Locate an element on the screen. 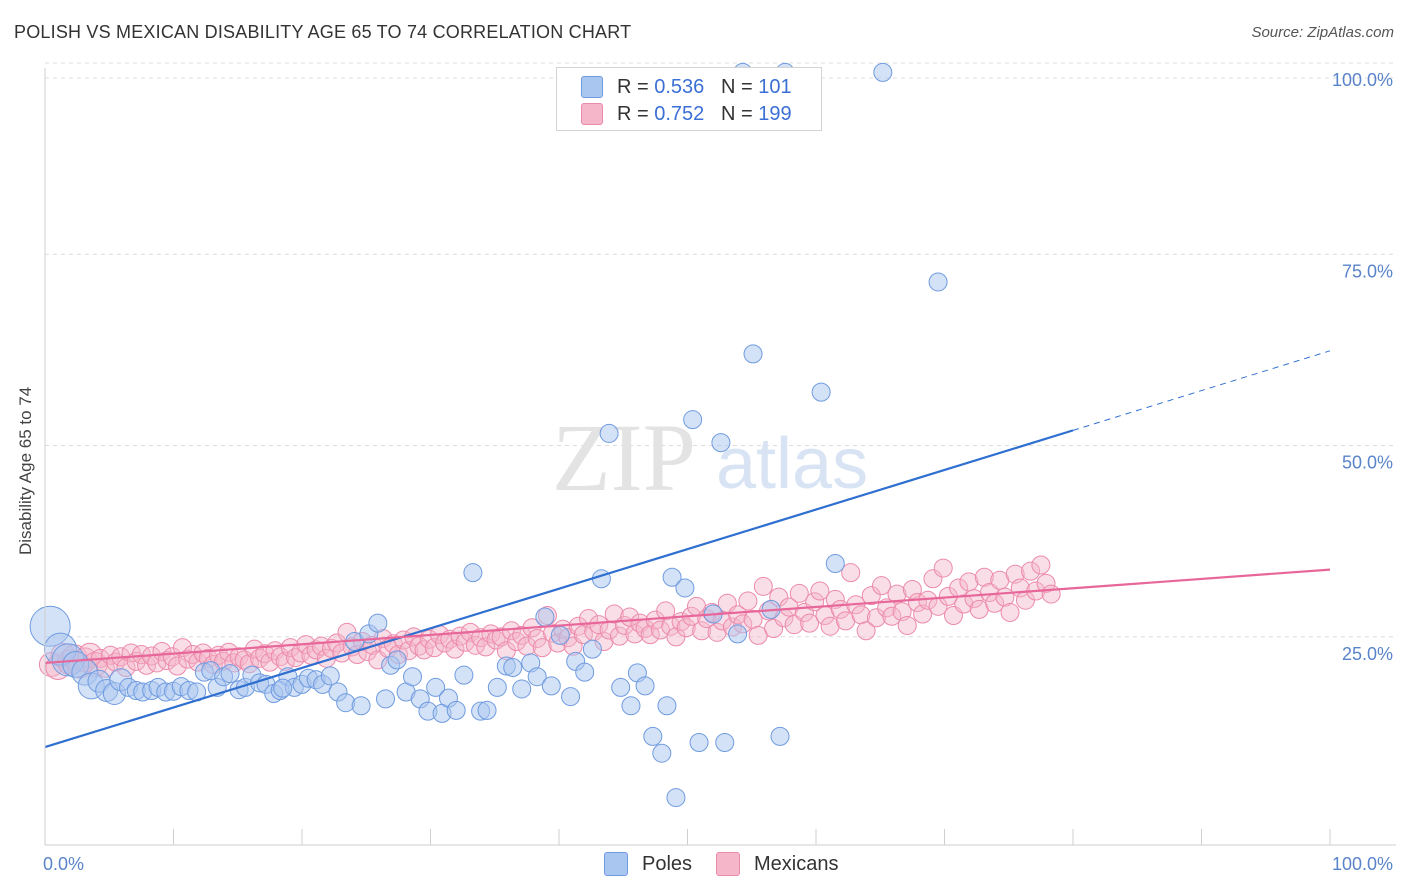 Image resolution: width=1406 pixels, height=892 pixels. series-legend: Poles Mexicans is located at coordinates (703, 865).